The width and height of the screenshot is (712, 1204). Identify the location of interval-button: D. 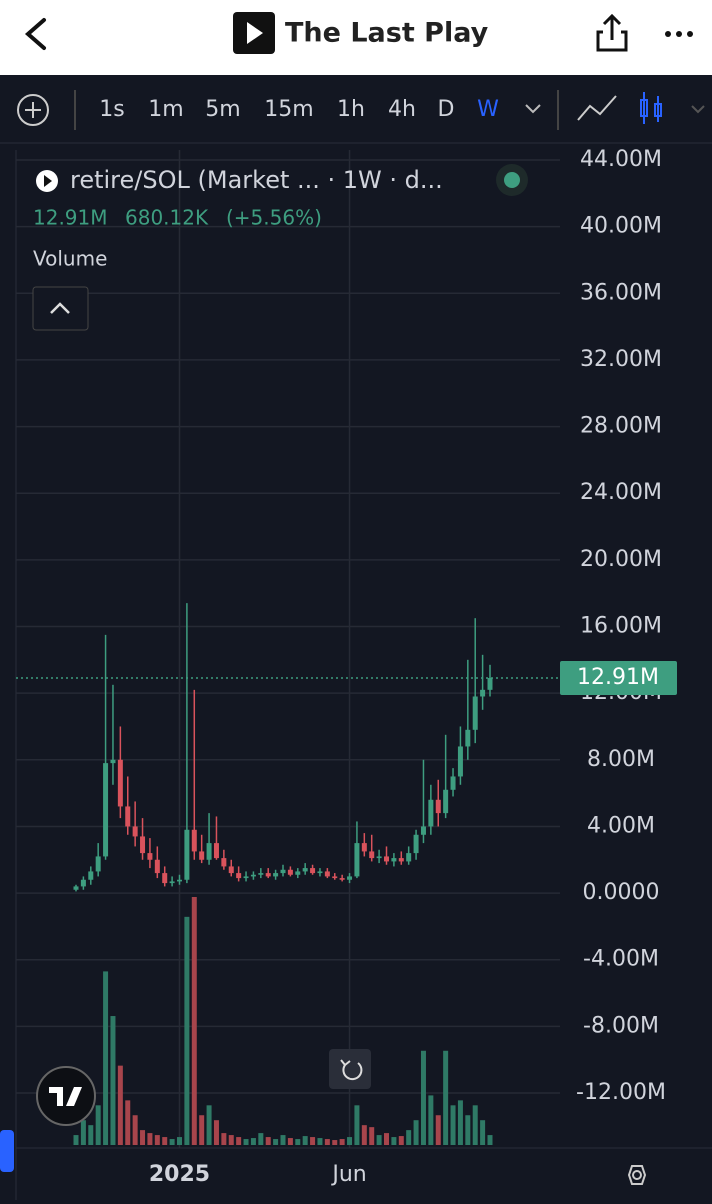
(446, 109).